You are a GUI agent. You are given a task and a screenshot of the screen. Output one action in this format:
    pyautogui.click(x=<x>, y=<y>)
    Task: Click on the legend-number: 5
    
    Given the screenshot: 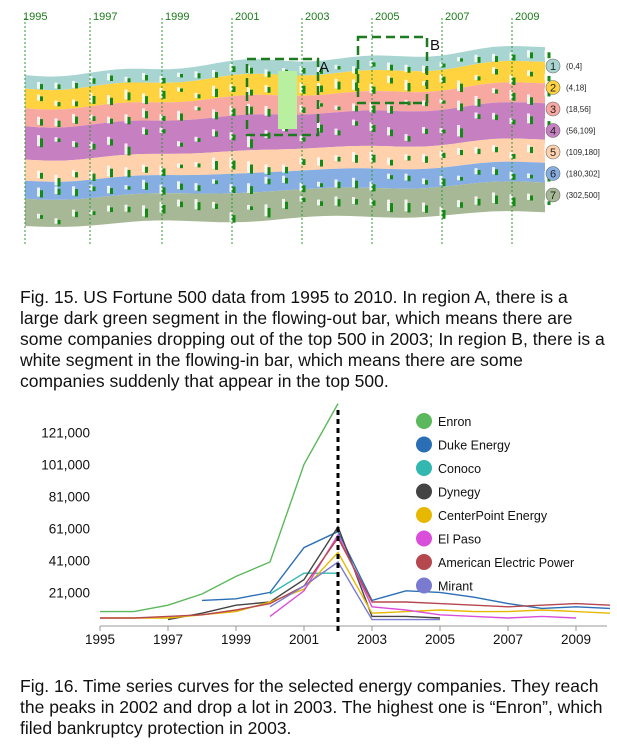 What is the action you would take?
    pyautogui.click(x=553, y=153)
    